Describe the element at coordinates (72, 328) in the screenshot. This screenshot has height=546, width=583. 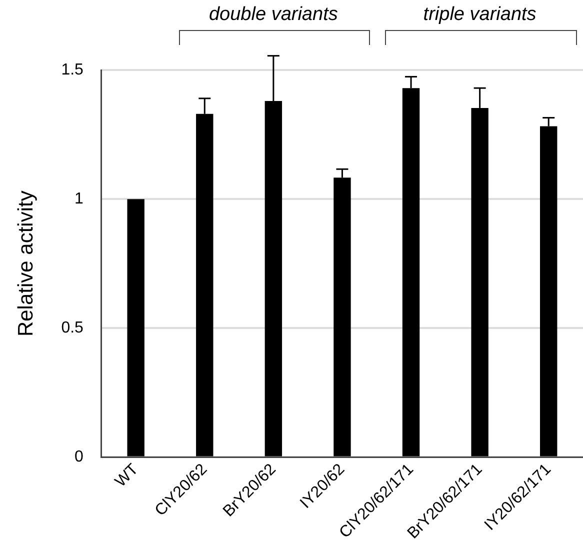
I see `y-tick-label: 0.5` at that location.